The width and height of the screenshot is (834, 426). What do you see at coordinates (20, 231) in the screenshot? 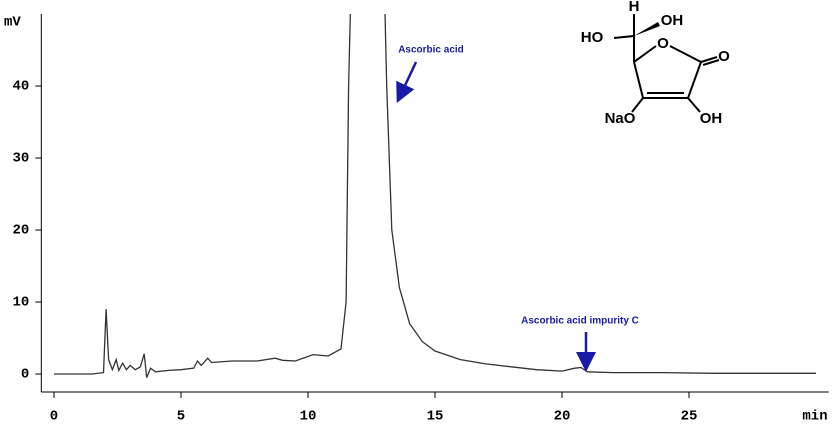
I see `y-tick-label: 20` at bounding box center [20, 231].